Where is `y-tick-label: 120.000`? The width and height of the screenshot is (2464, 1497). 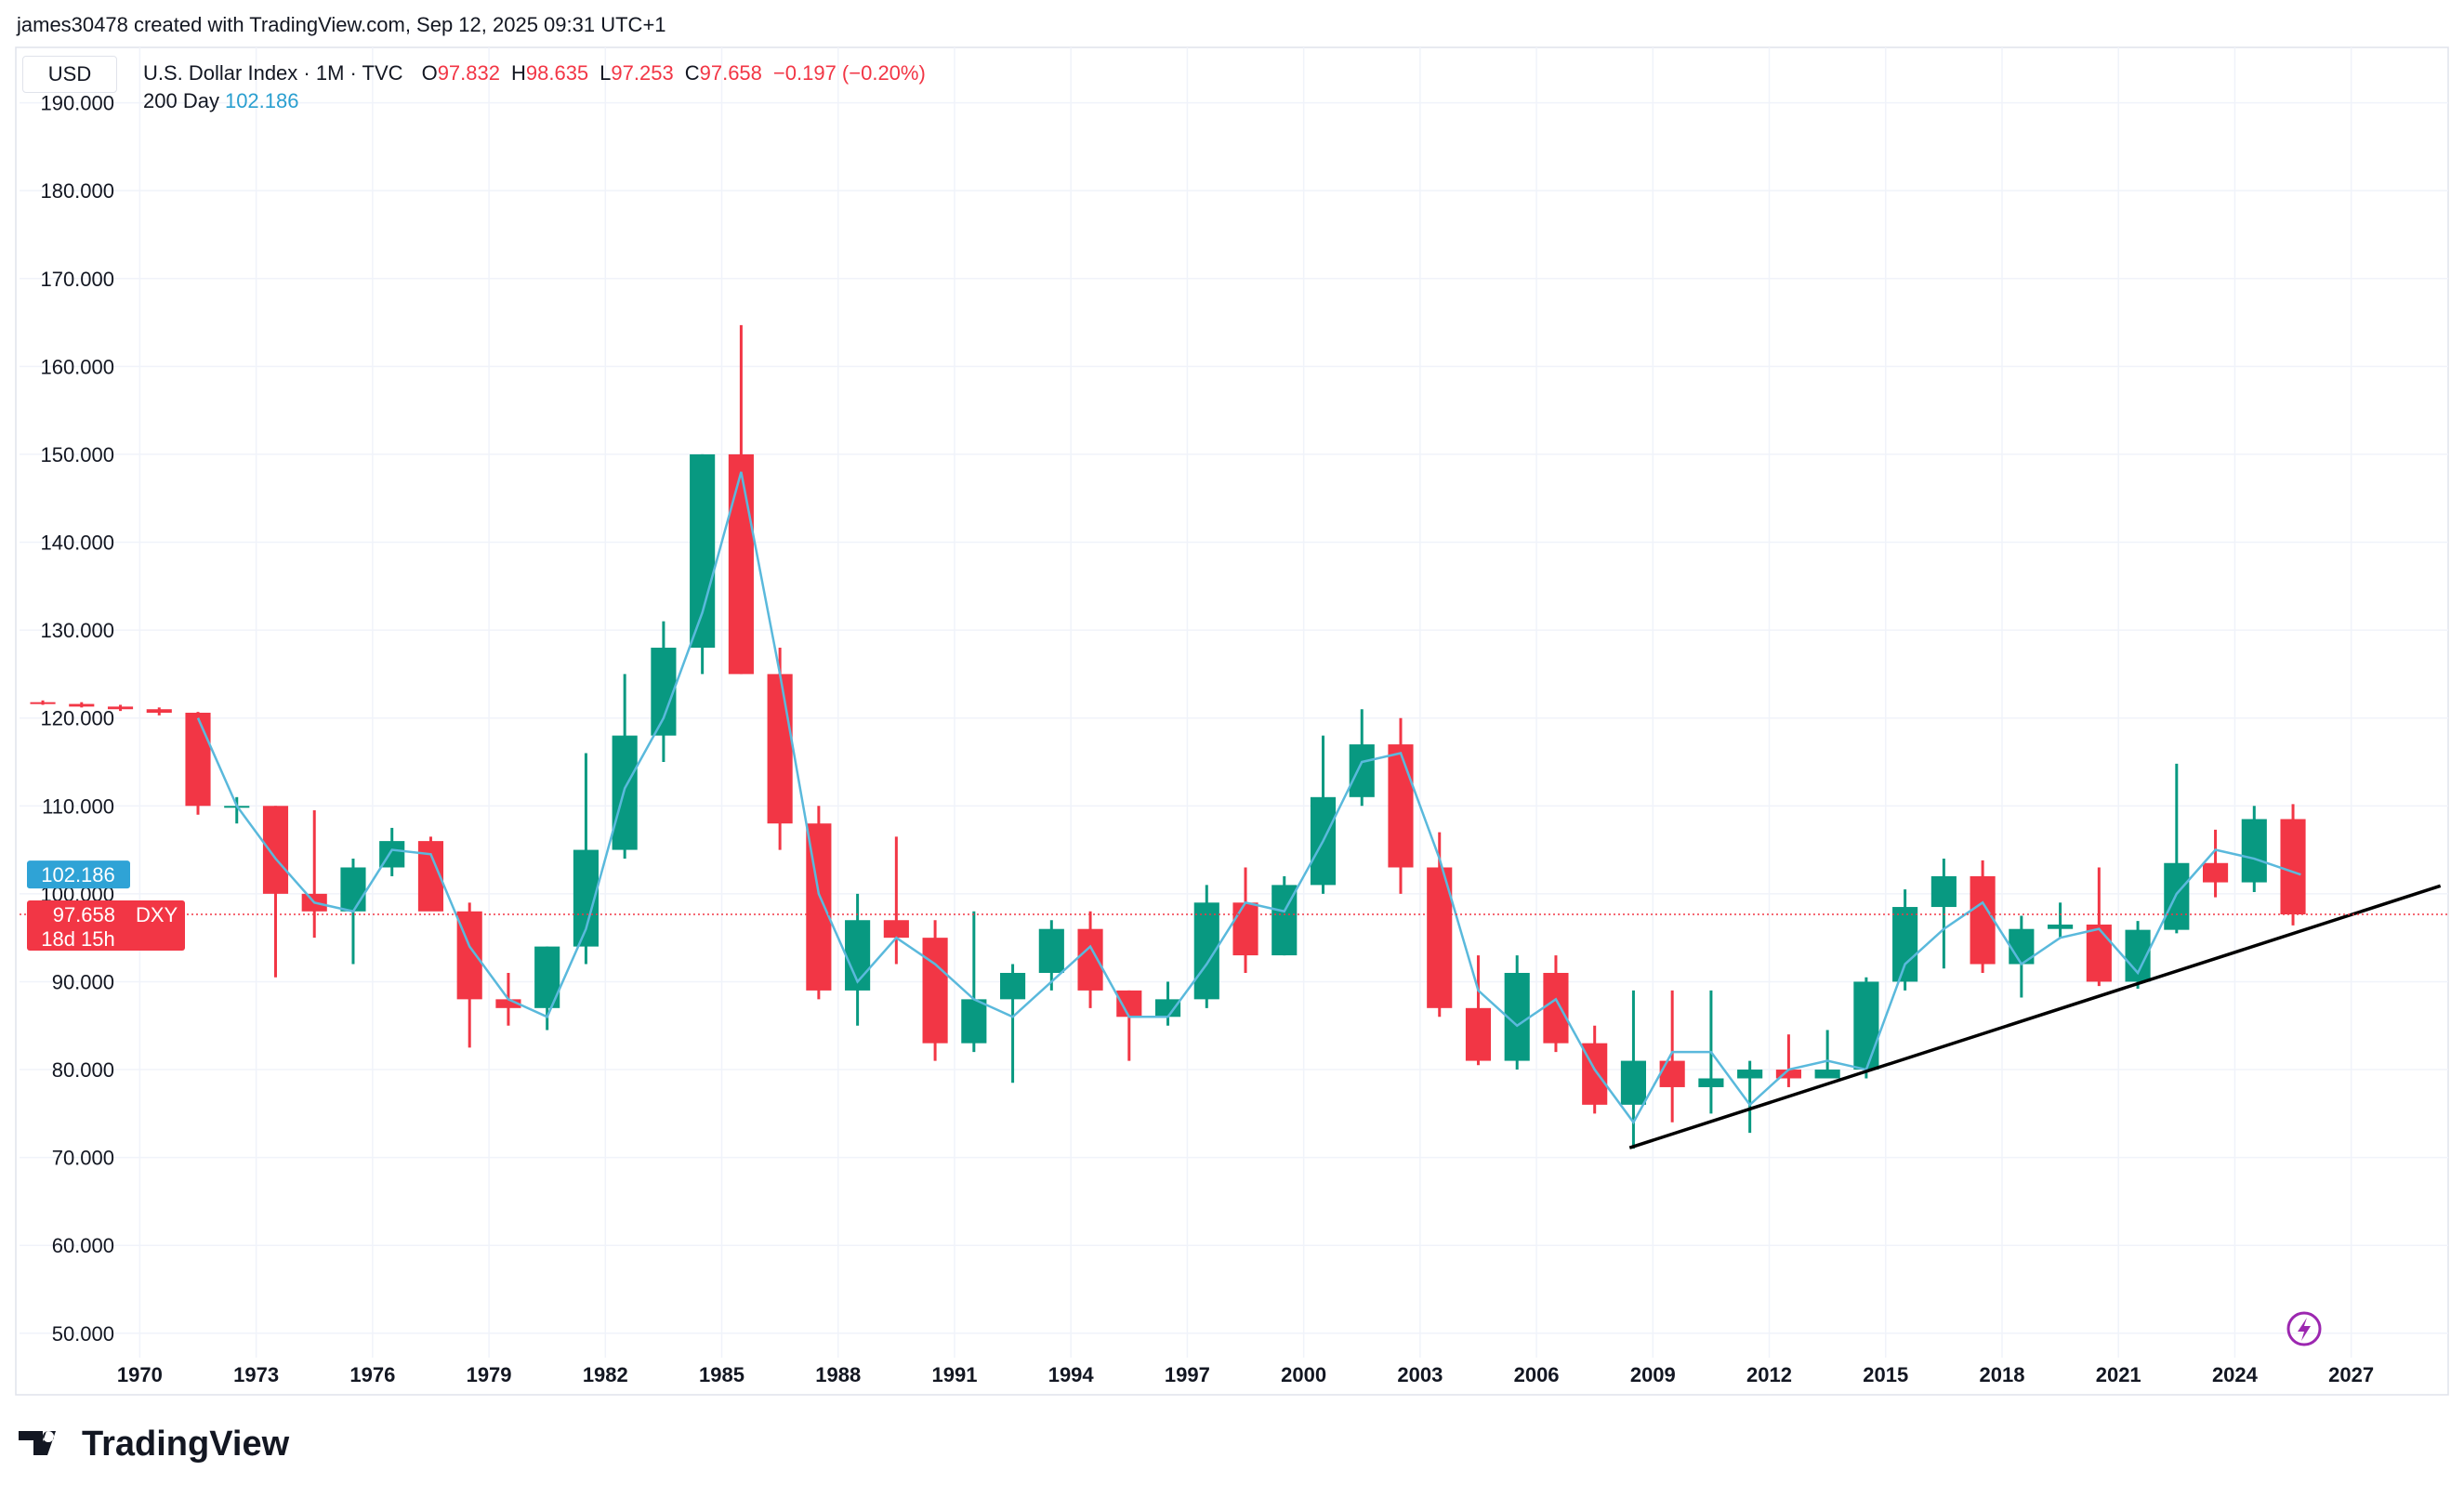
y-tick-label: 120.000 is located at coordinates (77, 718).